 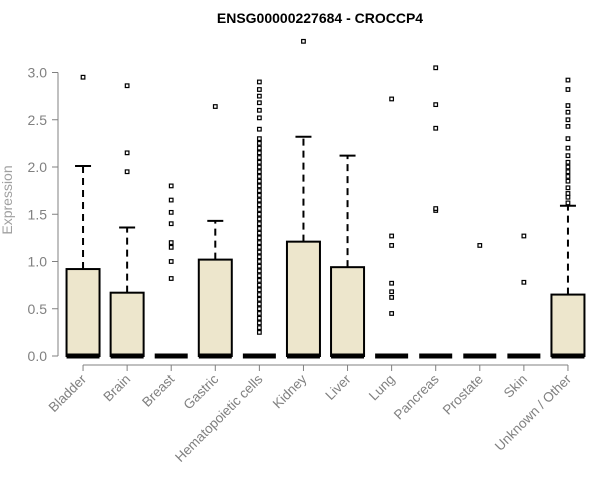 I want to click on x-tick-label: Bladder, so click(x=68, y=393).